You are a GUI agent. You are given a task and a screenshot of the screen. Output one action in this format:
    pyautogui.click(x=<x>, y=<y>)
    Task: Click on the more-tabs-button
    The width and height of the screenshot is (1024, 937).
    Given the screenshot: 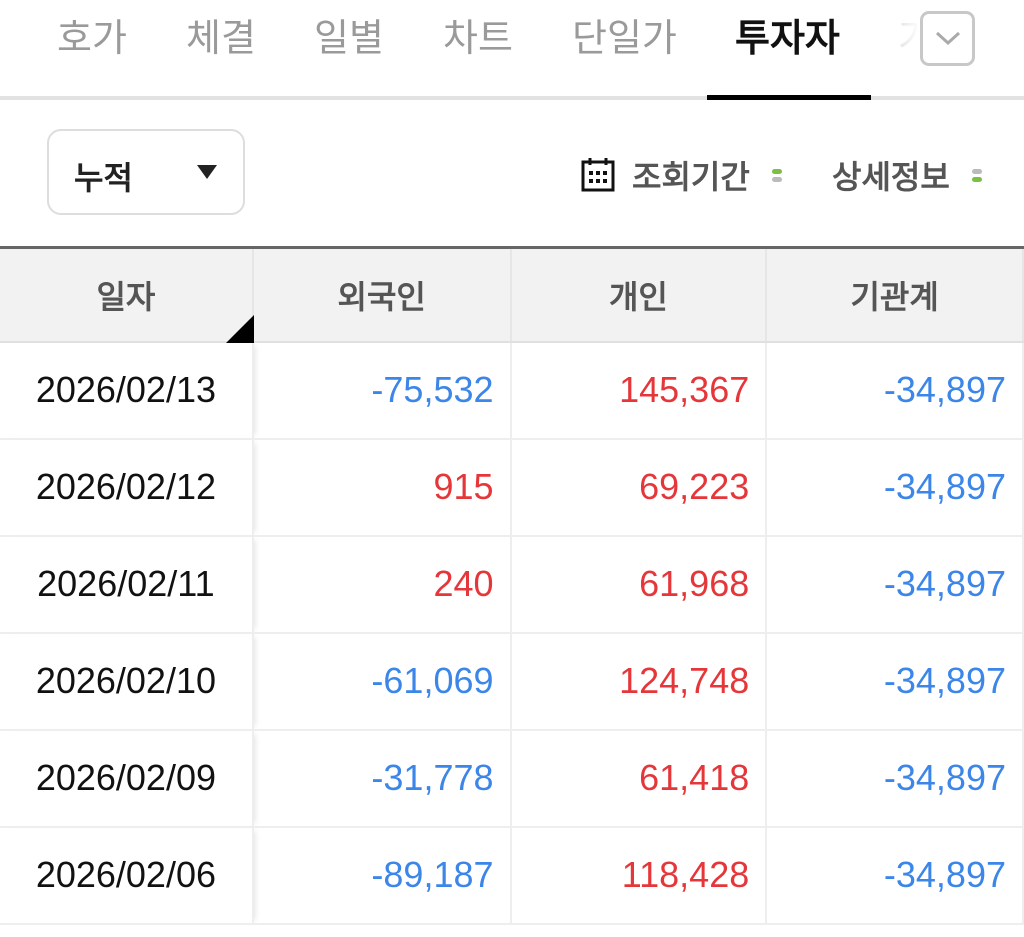 What is the action you would take?
    pyautogui.click(x=947, y=38)
    